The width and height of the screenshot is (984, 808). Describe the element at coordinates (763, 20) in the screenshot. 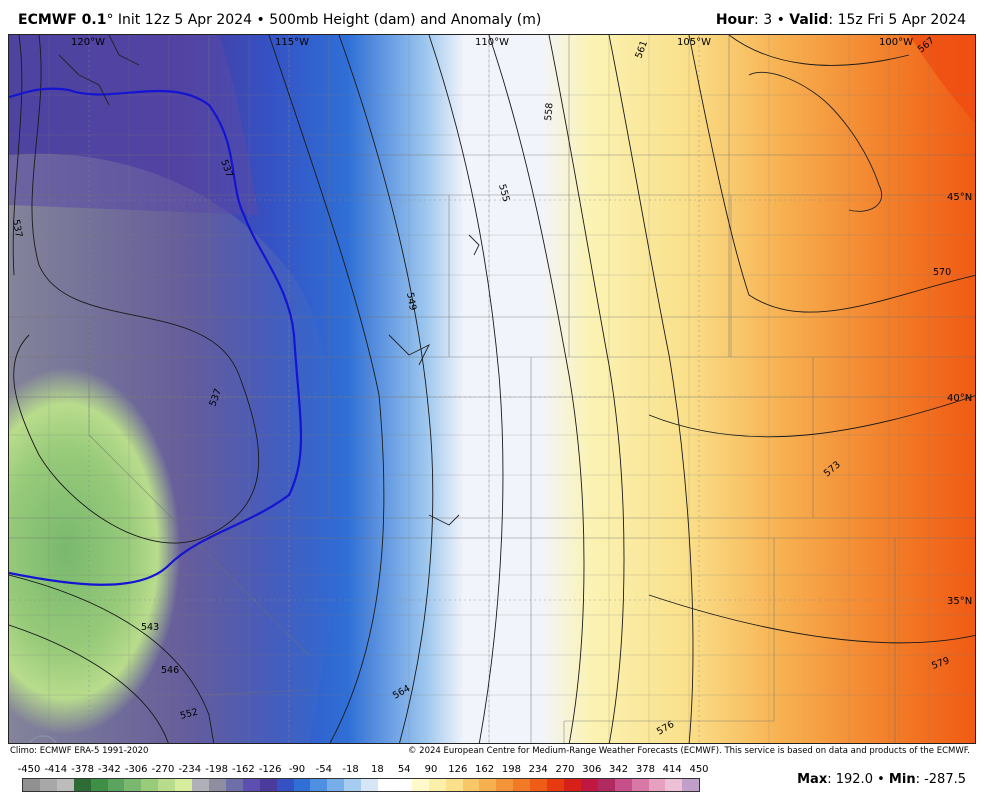

I see `hour-value: : 3` at that location.